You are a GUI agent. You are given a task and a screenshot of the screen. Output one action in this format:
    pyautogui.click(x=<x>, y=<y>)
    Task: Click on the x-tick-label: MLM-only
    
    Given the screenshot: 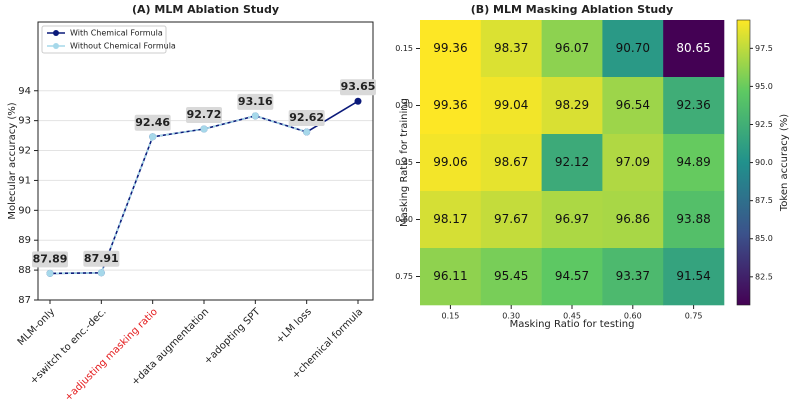 What is the action you would take?
    pyautogui.click(x=37, y=327)
    